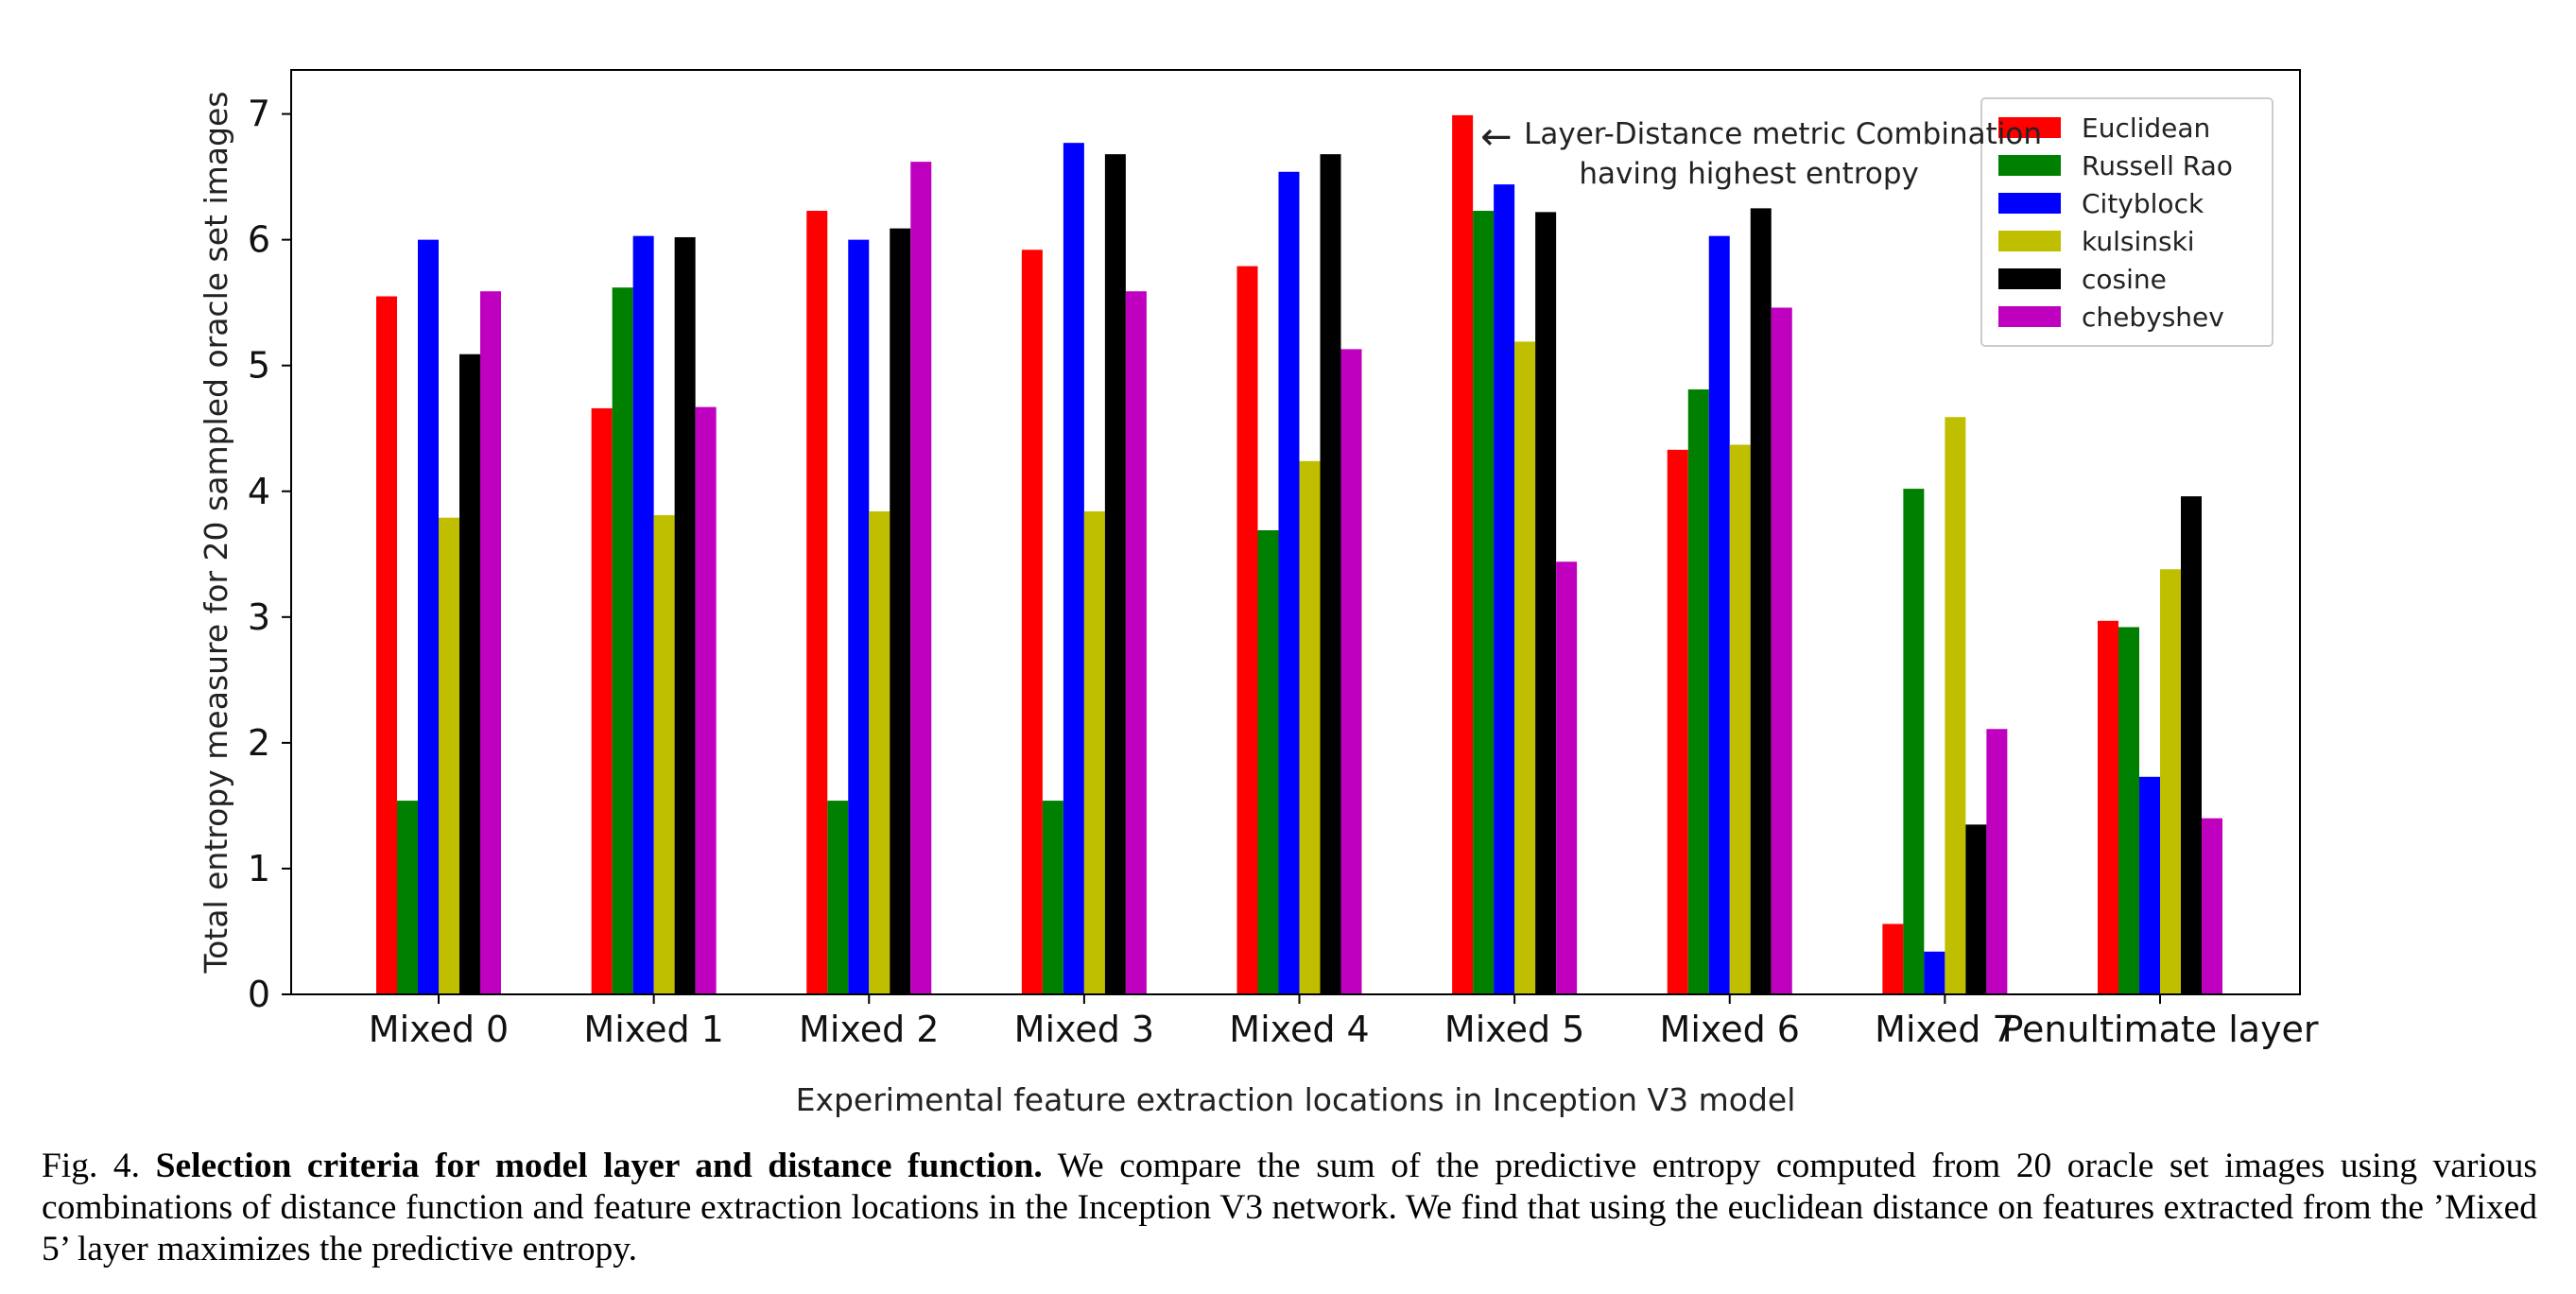 This screenshot has height=1294, width=2576. Describe the element at coordinates (1084, 1029) in the screenshot. I see `x-tick-label: Mixed 3` at that location.